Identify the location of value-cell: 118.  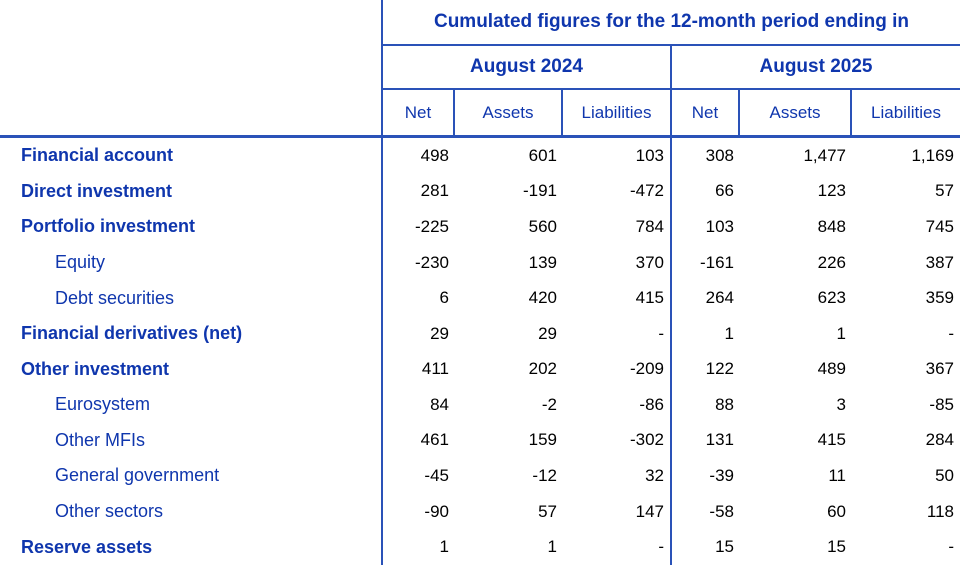
(940, 511).